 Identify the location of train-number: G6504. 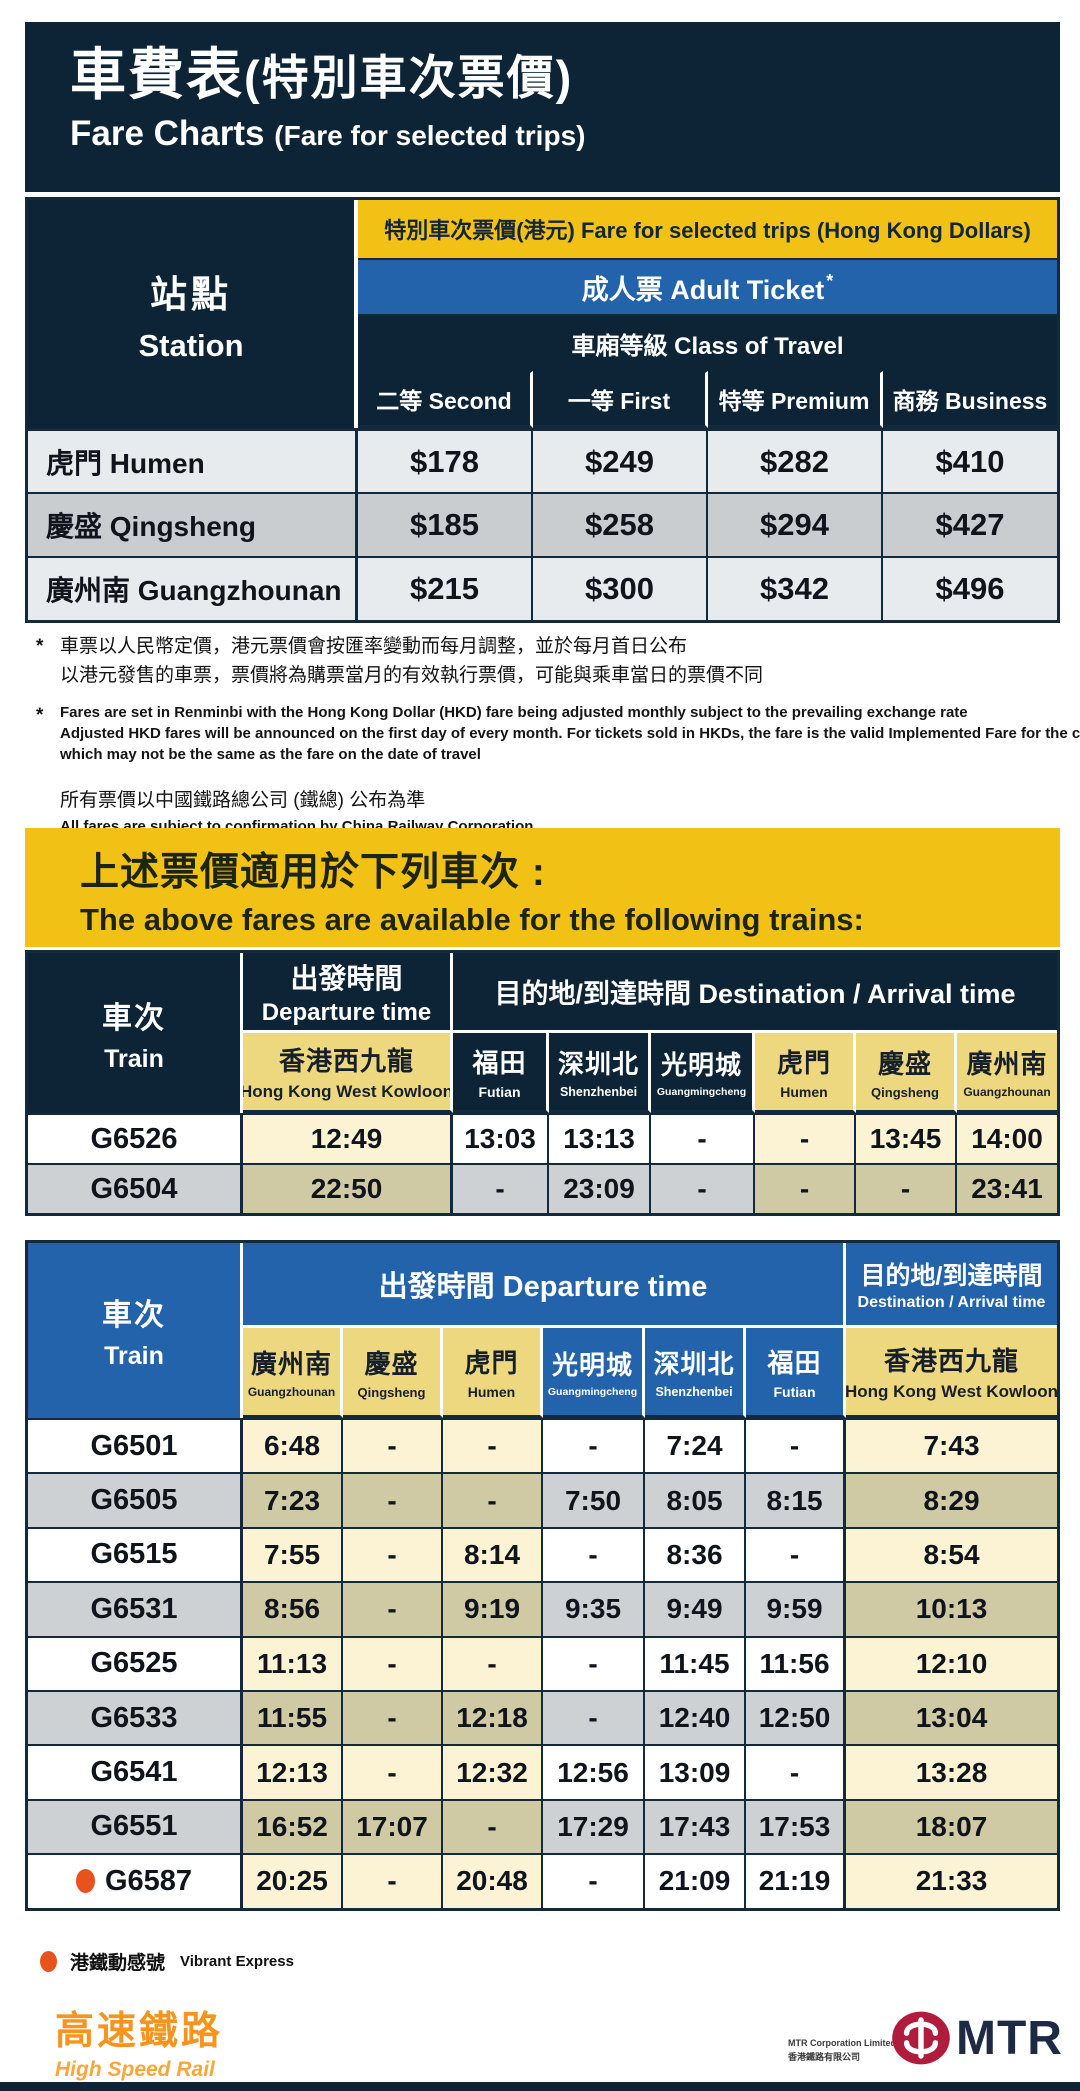
(134, 1188).